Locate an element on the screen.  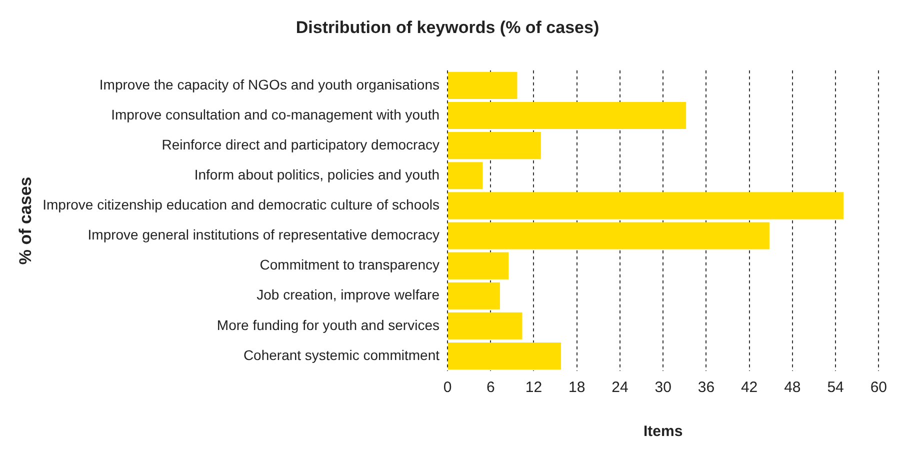
y-tick-label: Improve the capacity of NGOs and youth organisations is located at coordinates (269, 84).